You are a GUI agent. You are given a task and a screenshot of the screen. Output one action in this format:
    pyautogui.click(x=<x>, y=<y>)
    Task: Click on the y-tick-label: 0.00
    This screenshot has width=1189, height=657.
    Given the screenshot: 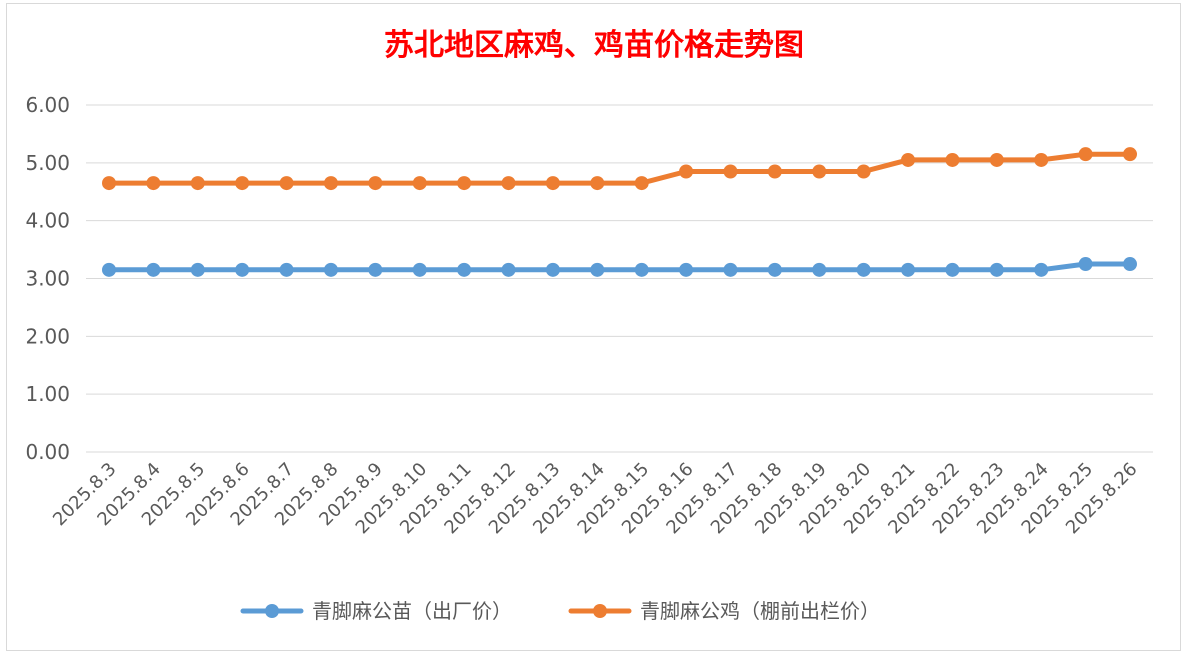 What is the action you would take?
    pyautogui.click(x=47, y=452)
    